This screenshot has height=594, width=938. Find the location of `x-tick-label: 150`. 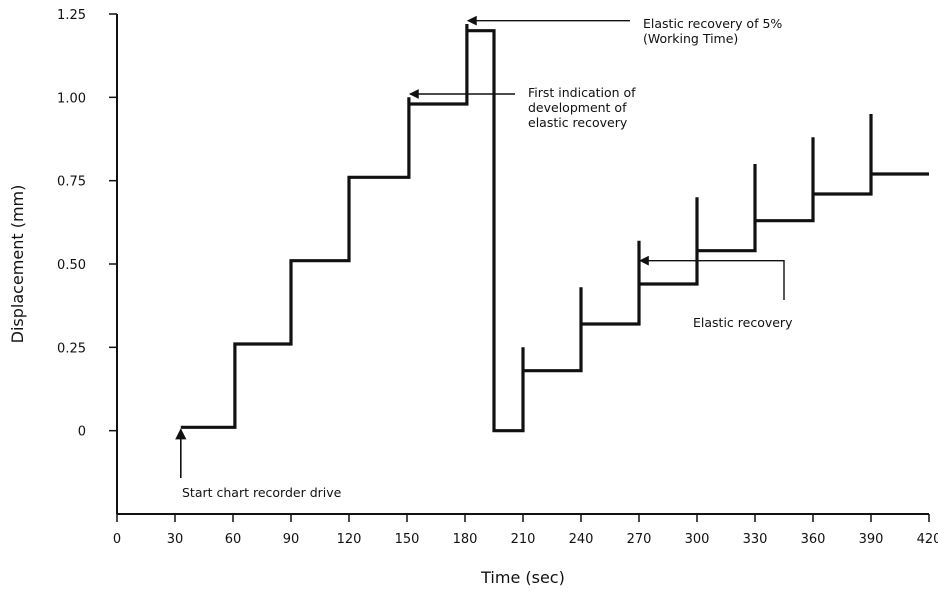

x-tick-label: 150 is located at coordinates (407, 539).